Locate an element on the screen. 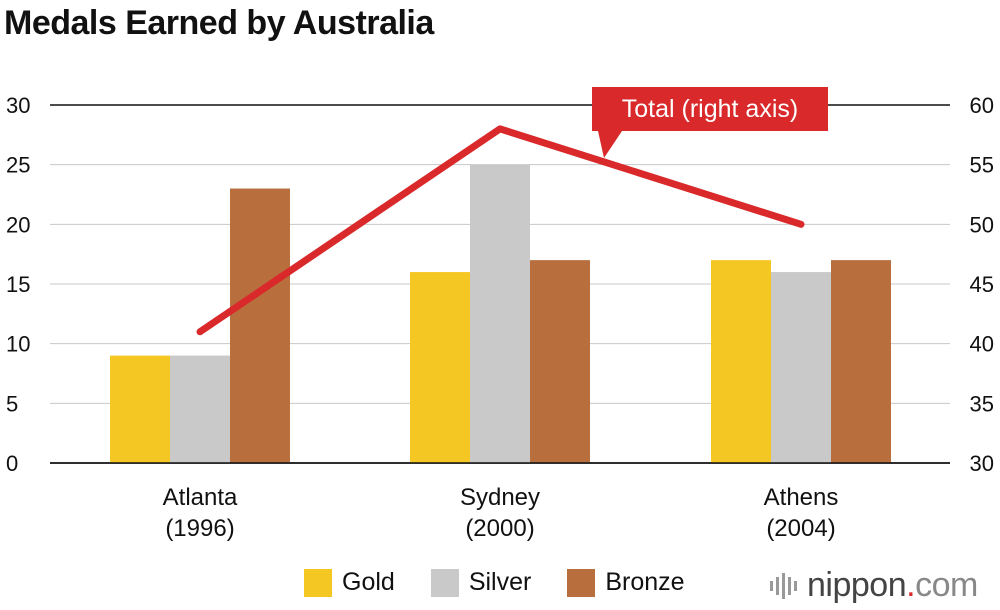 Image resolution: width=1000 pixels, height=610 pixels. left-tick-label: 5 is located at coordinates (12, 403).